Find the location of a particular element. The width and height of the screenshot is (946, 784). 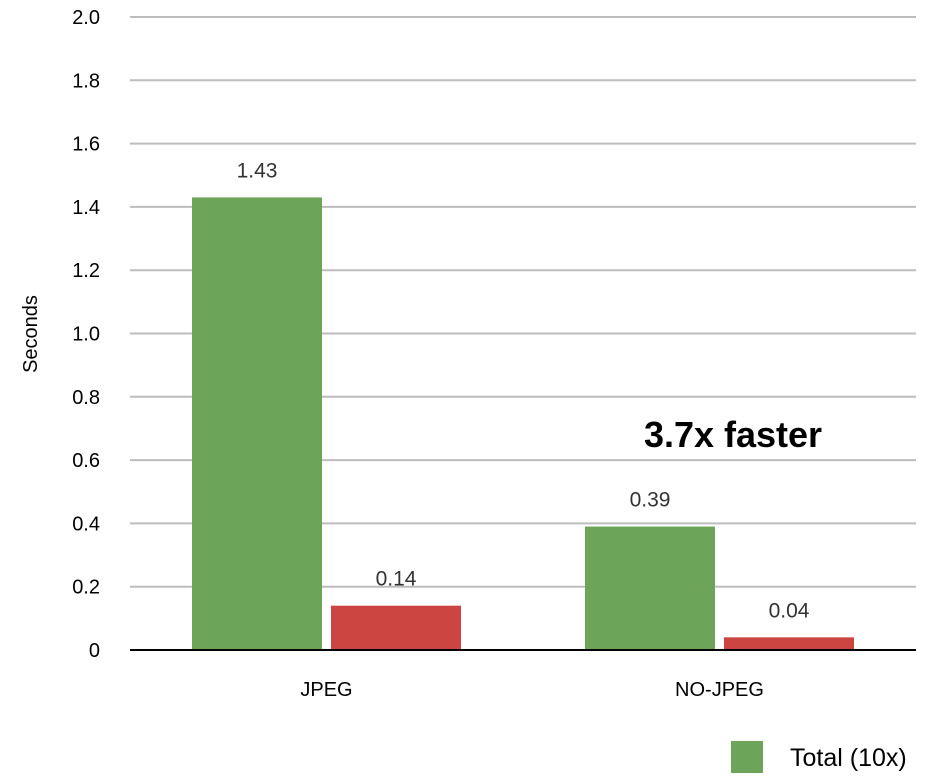

y-tick-label: 1.8 is located at coordinates (86, 81).